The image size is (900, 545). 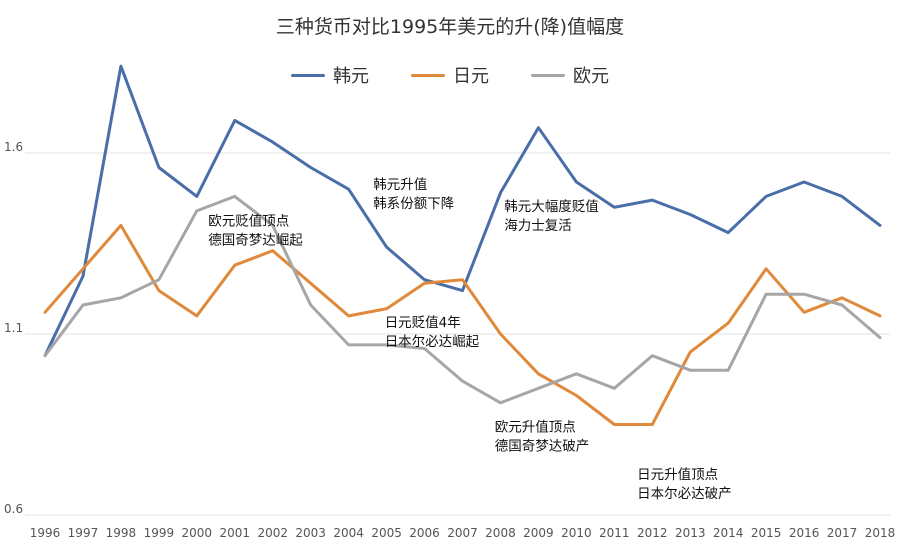 What do you see at coordinates (462, 533) in the screenshot?
I see `x-tick-label: 2007` at bounding box center [462, 533].